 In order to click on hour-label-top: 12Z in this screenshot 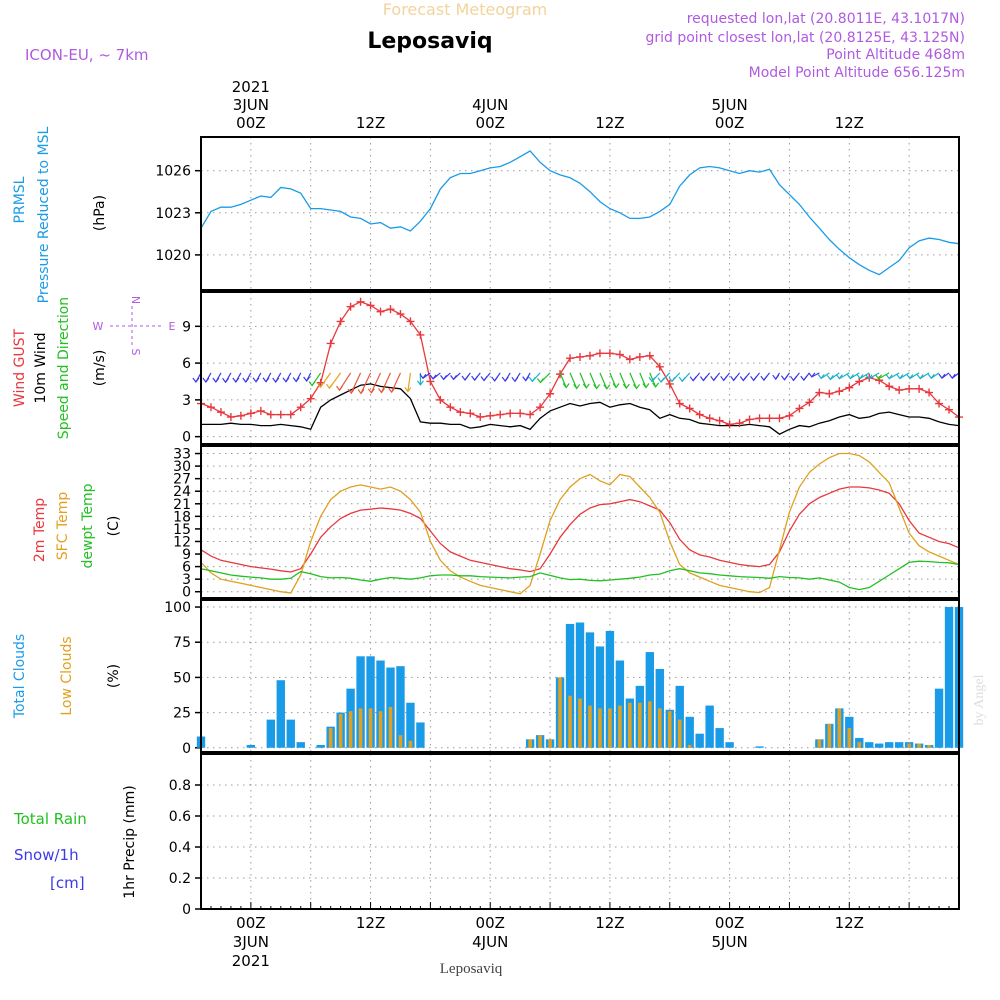, I will do `click(609, 123)`.